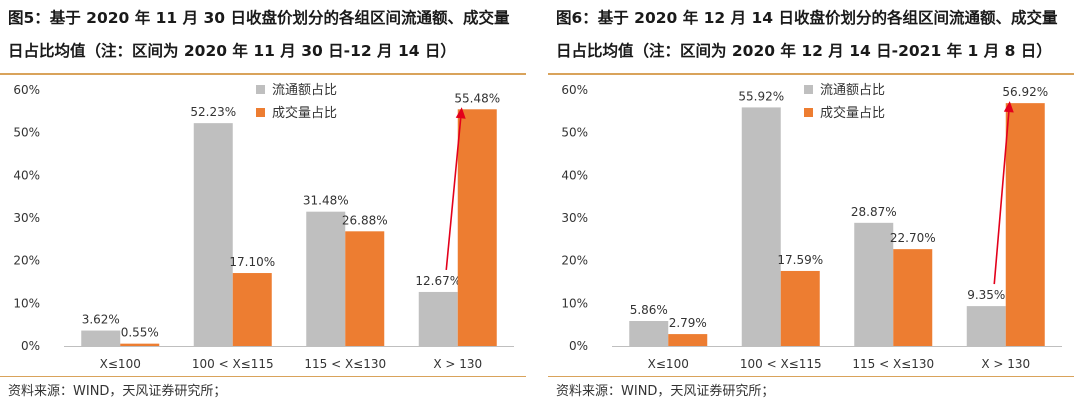 Image resolution: width=1080 pixels, height=402 pixels. Describe the element at coordinates (688, 323) in the screenshot. I see `data-label: 2.79%` at that location.